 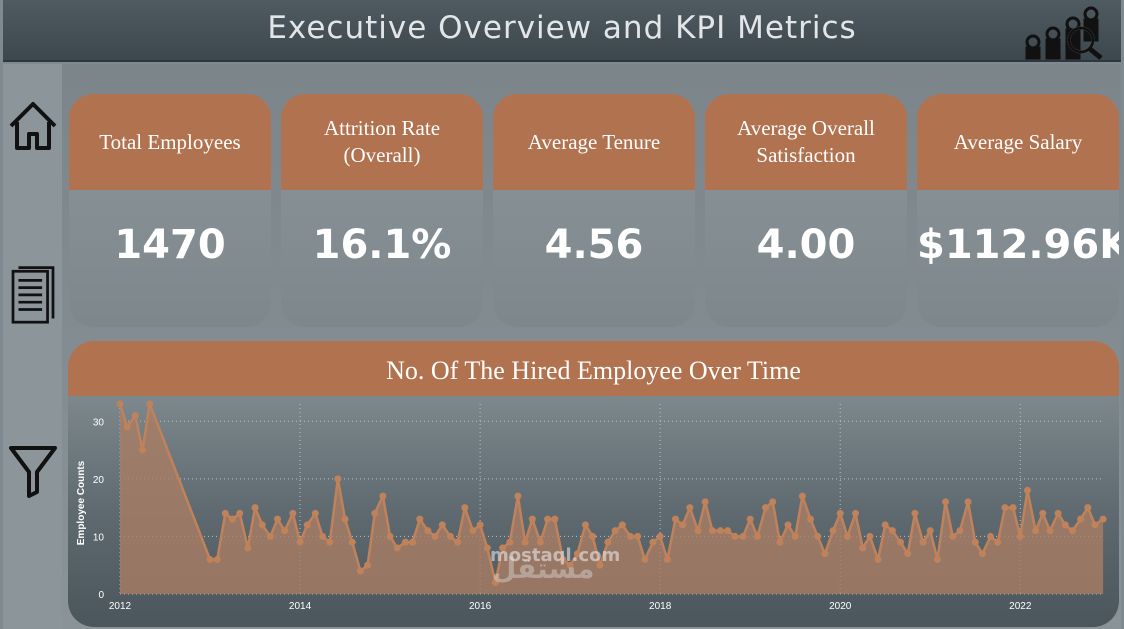 I want to click on header-bar: Executive Overview and KPI Metrics, so click(x=562, y=31).